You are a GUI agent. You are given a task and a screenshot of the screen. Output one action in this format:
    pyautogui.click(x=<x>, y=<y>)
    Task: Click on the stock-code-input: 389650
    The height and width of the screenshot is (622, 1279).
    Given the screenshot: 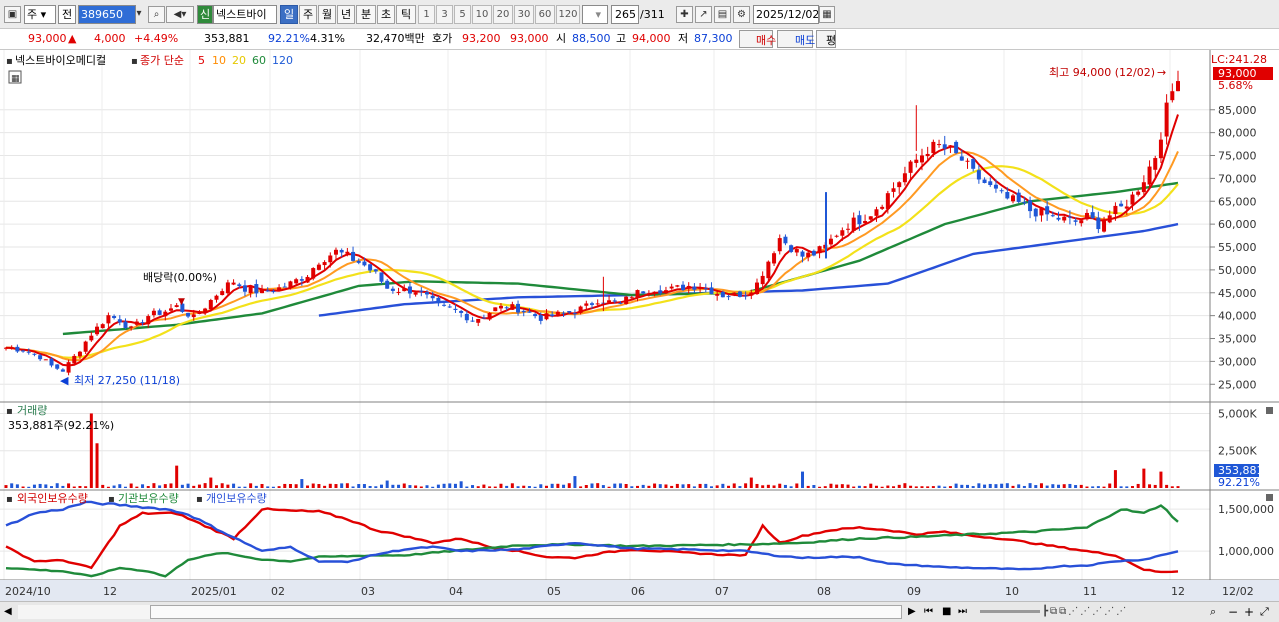 What is the action you would take?
    pyautogui.click(x=107, y=14)
    